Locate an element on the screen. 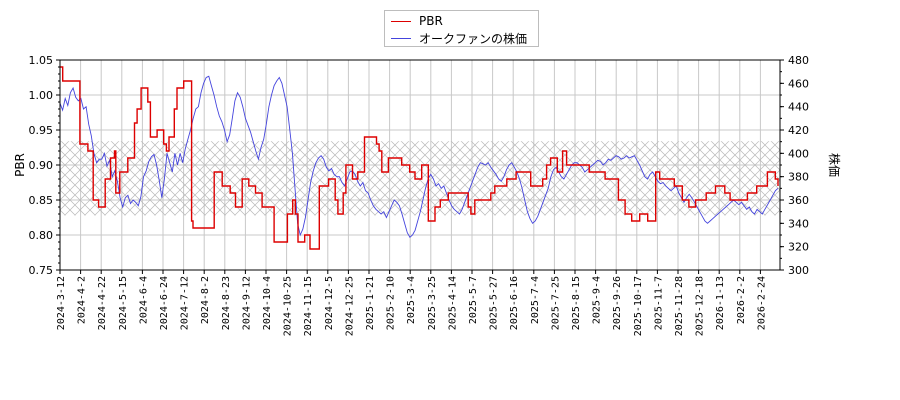  y-right-tick-label: 440 is located at coordinates (798, 107).